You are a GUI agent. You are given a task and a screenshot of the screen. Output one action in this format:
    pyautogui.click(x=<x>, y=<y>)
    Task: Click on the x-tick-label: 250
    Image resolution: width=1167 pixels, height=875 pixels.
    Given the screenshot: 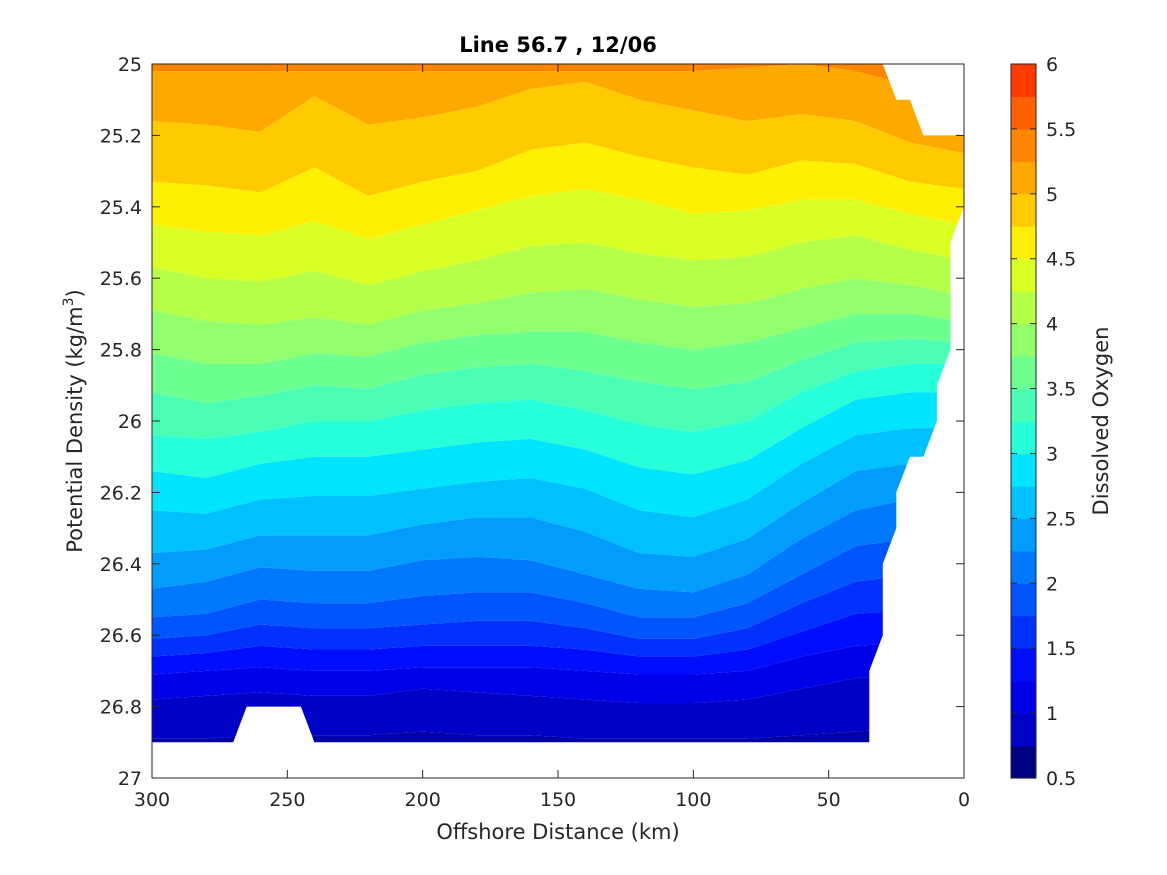 What is the action you would take?
    pyautogui.click(x=287, y=800)
    